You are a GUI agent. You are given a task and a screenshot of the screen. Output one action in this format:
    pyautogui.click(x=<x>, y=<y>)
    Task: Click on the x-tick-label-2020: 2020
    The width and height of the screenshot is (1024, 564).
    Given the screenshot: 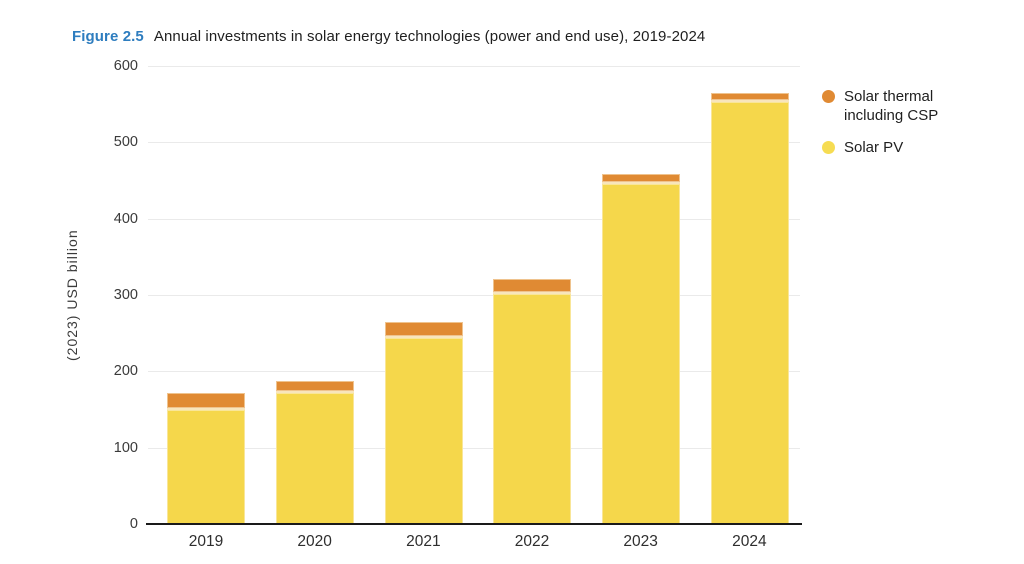 What is the action you would take?
    pyautogui.click(x=314, y=541)
    